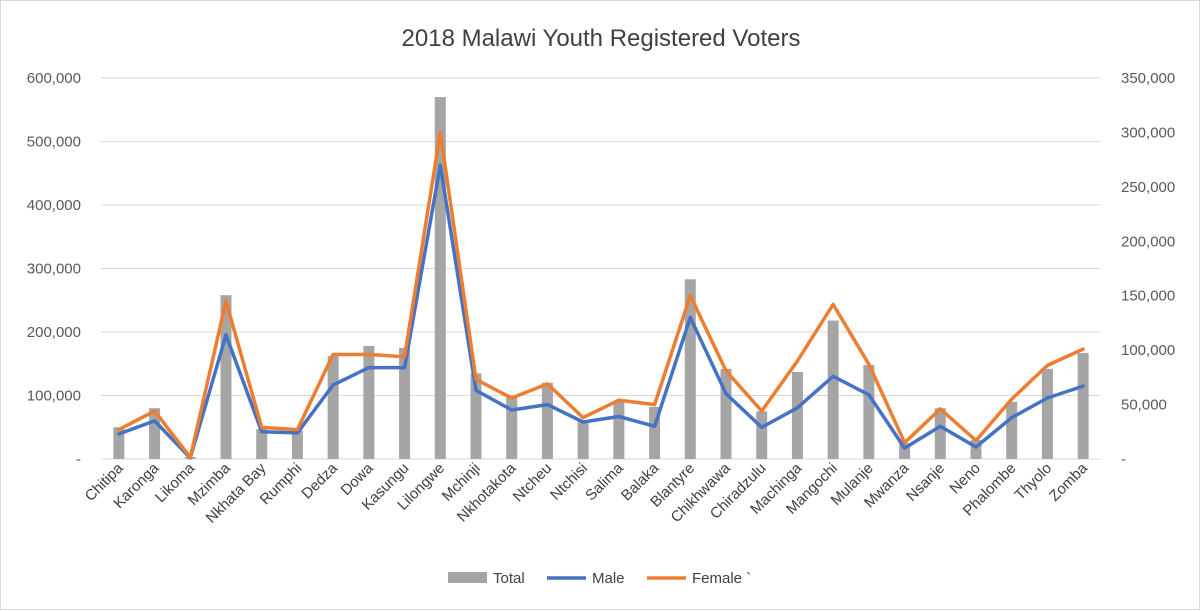 The width and height of the screenshot is (1200, 611). Describe the element at coordinates (1033, 482) in the screenshot. I see `category-label: Thyolo` at that location.